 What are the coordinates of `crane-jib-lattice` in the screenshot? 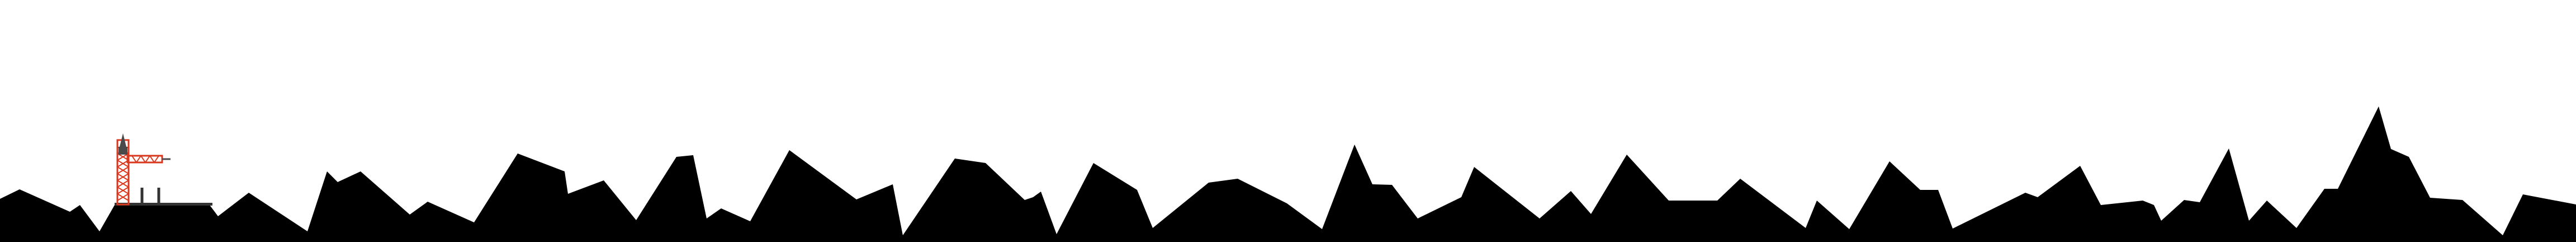 It's located at (145, 160).